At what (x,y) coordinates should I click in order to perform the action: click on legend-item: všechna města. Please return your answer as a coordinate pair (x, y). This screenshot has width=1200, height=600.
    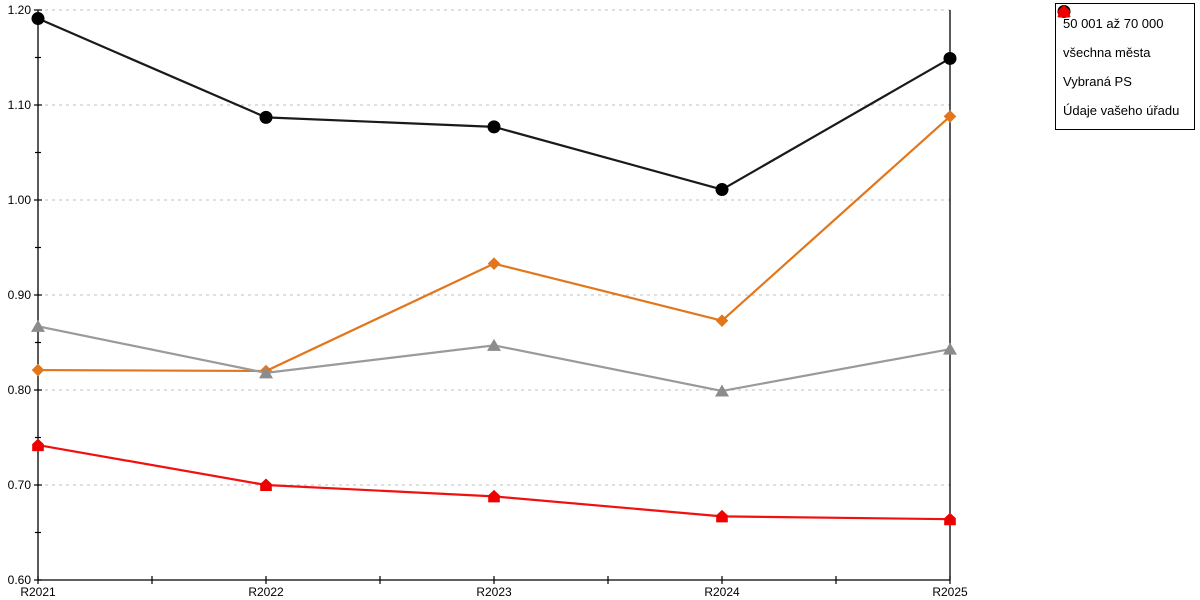
    Looking at the image, I should click on (1124, 36).